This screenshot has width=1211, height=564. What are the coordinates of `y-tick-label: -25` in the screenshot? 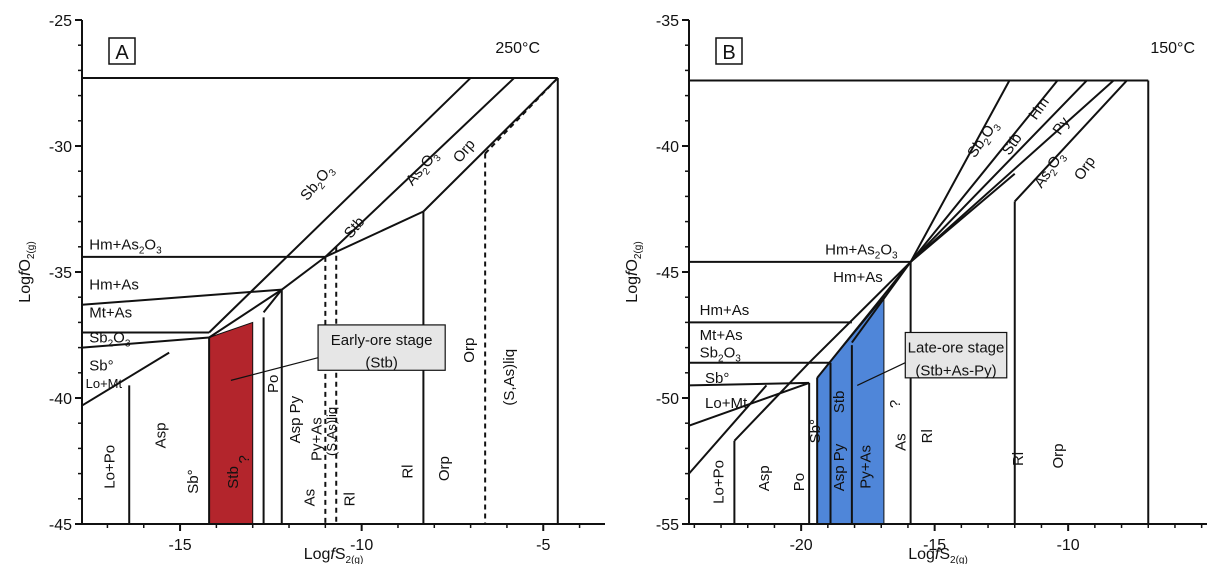 It's located at (60, 21).